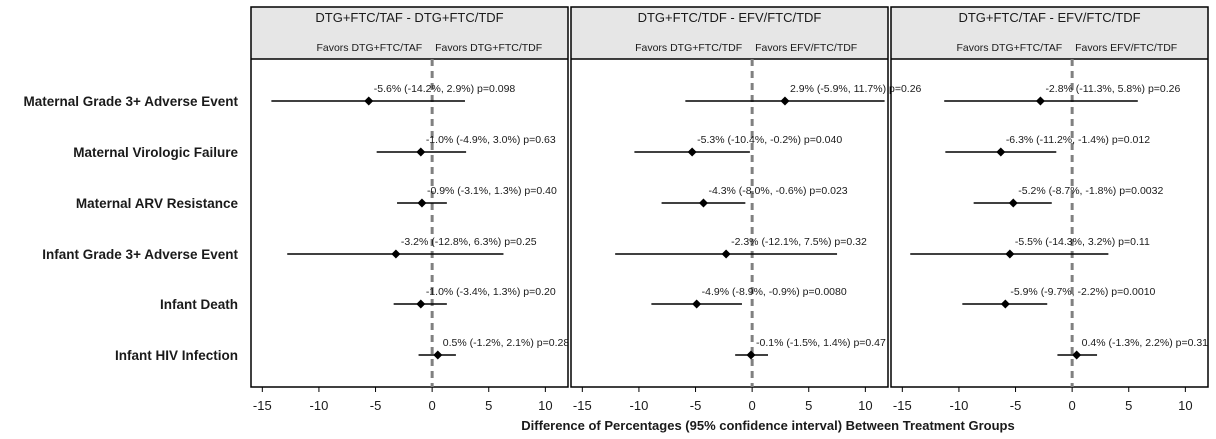  I want to click on estimate-label: -5.6% (-14.2%, 2.9%) p=0.098, so click(445, 89).